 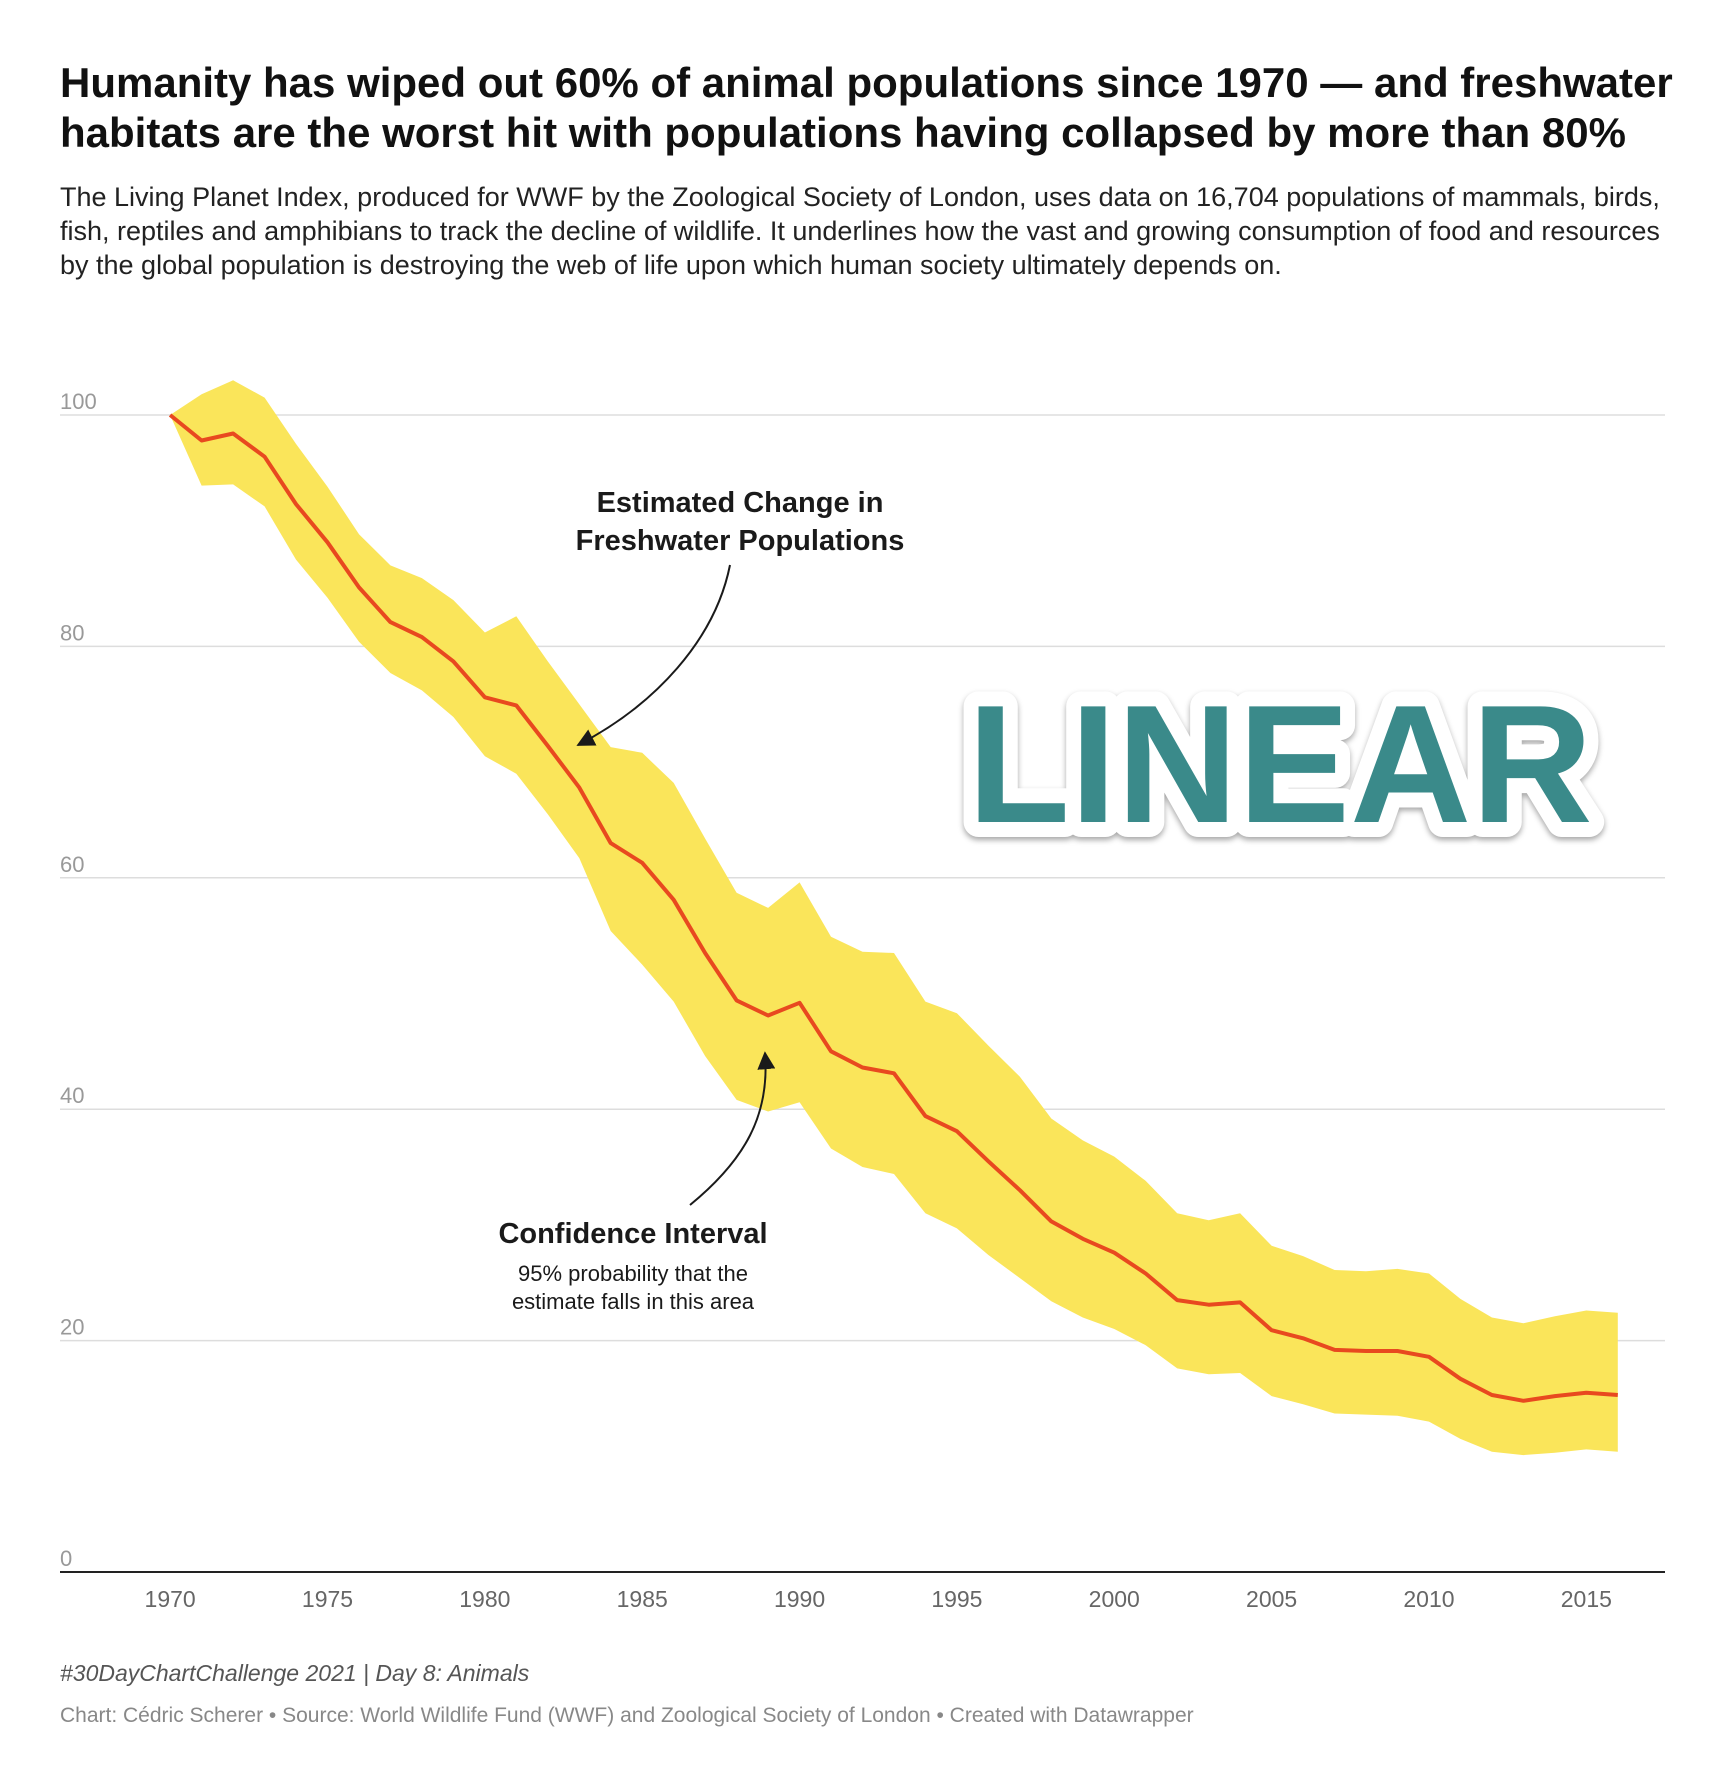 What do you see at coordinates (732, 1128) in the screenshot?
I see `annotation-ci-arrow` at bounding box center [732, 1128].